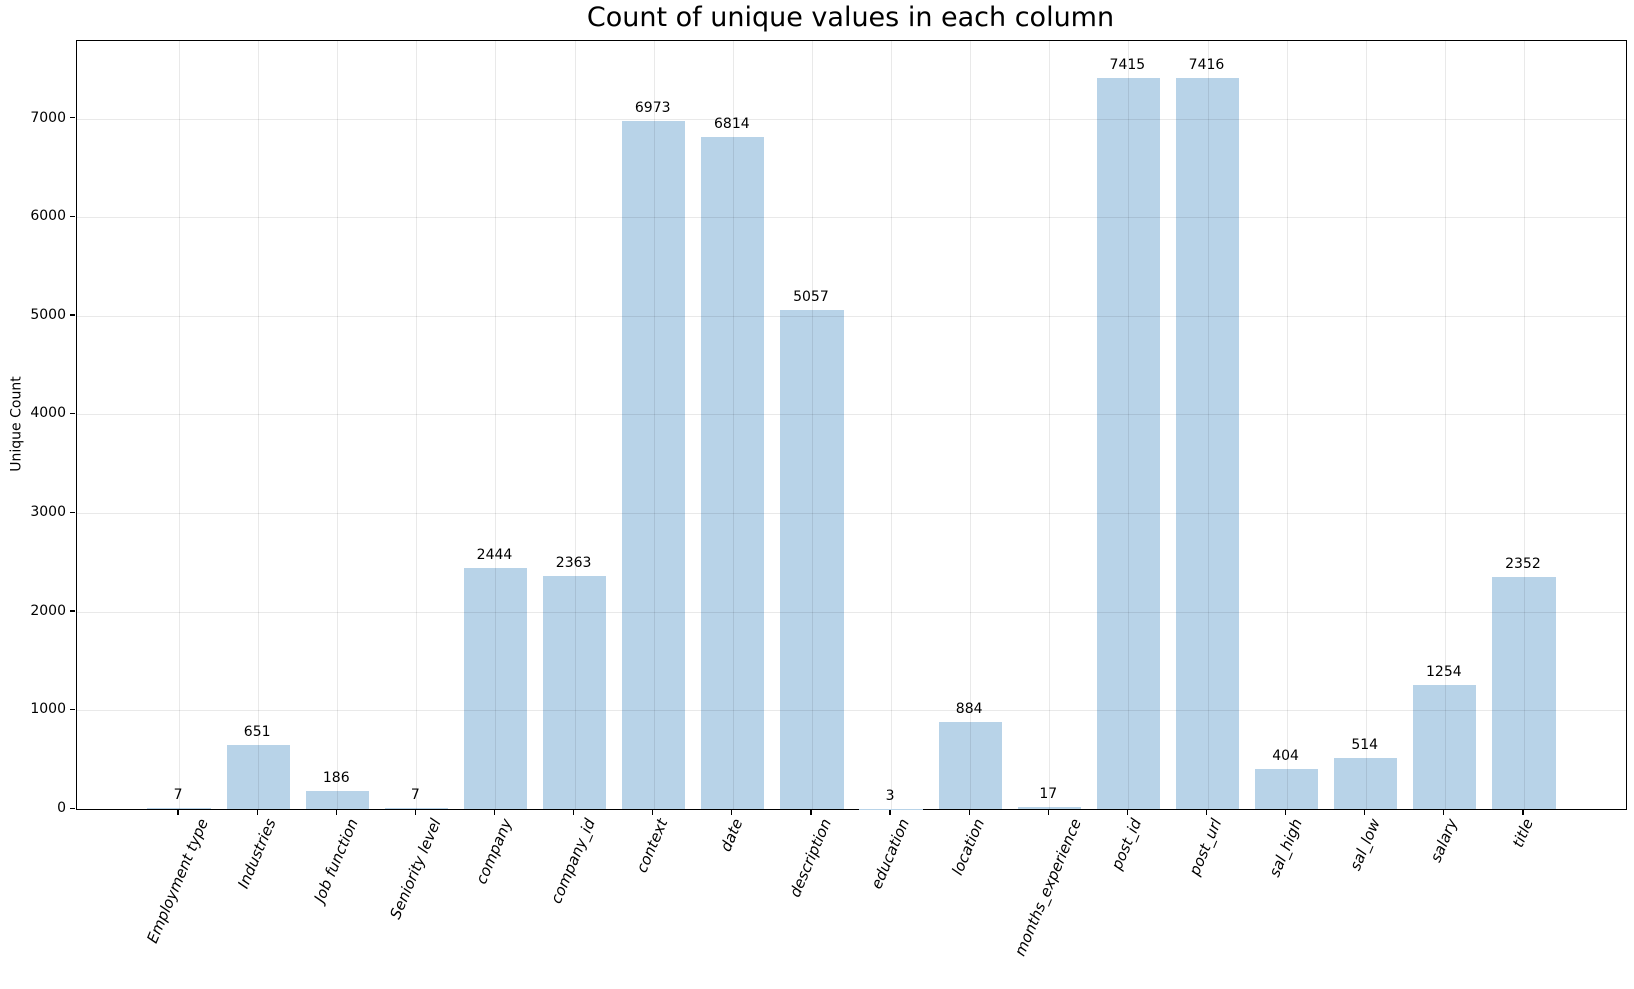 This screenshot has width=1634, height=989. I want to click on bar-date, so click(733, 472).